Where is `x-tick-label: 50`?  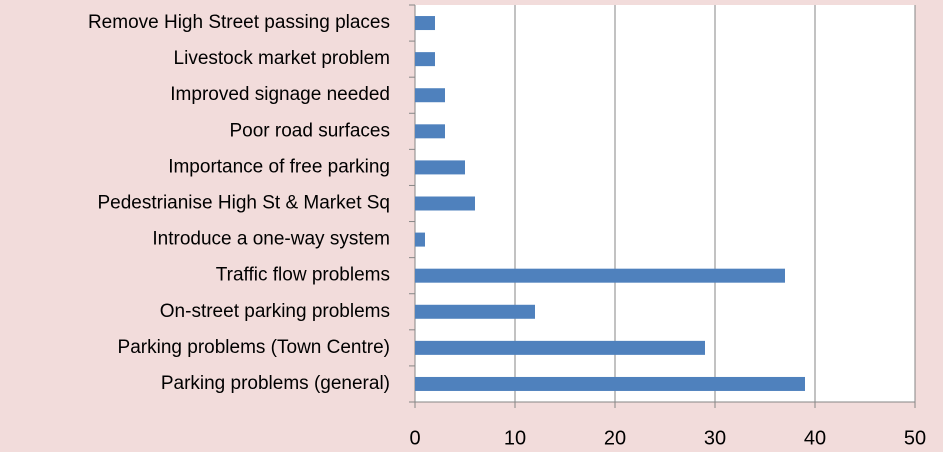 x-tick-label: 50 is located at coordinates (915, 438).